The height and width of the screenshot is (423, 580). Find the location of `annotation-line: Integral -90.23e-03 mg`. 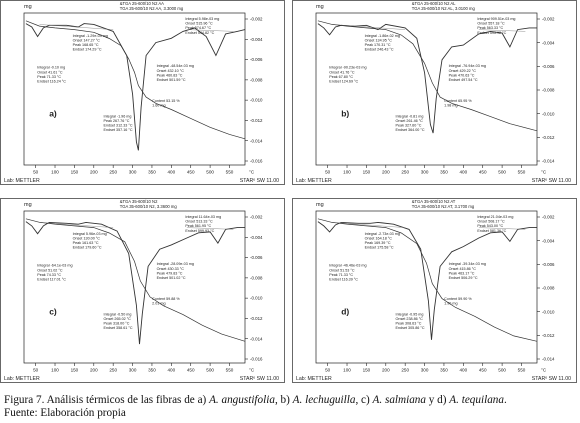

annotation-line: Integral -90.23e-03 mg is located at coordinates (347, 68).